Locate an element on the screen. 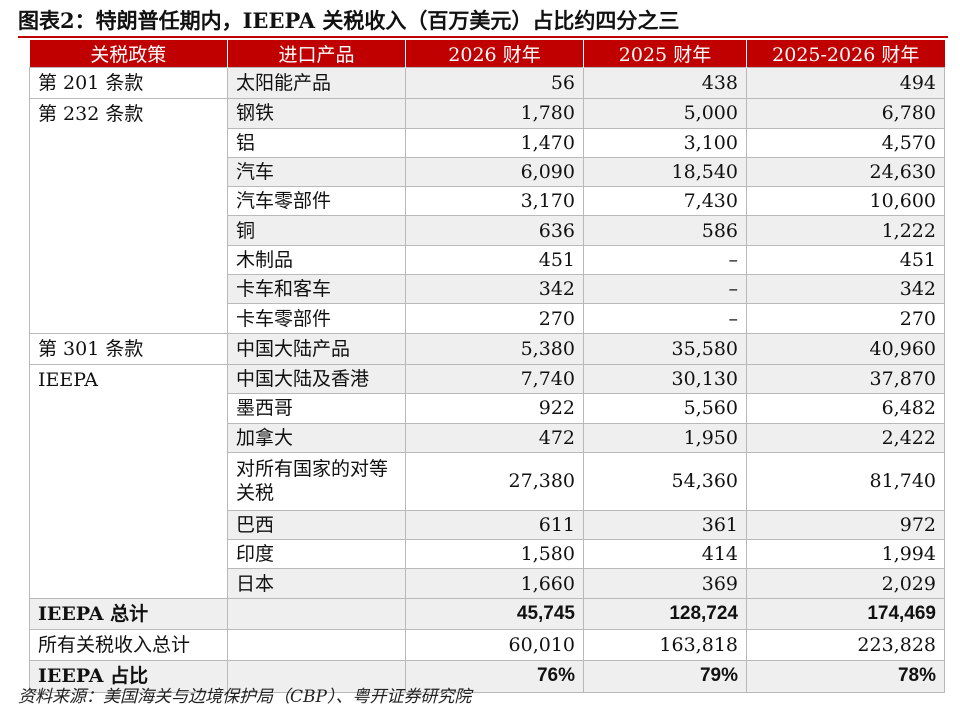 The image size is (960, 713). table-row: 墨西哥 922 5,560 6,482 is located at coordinates (487, 408).